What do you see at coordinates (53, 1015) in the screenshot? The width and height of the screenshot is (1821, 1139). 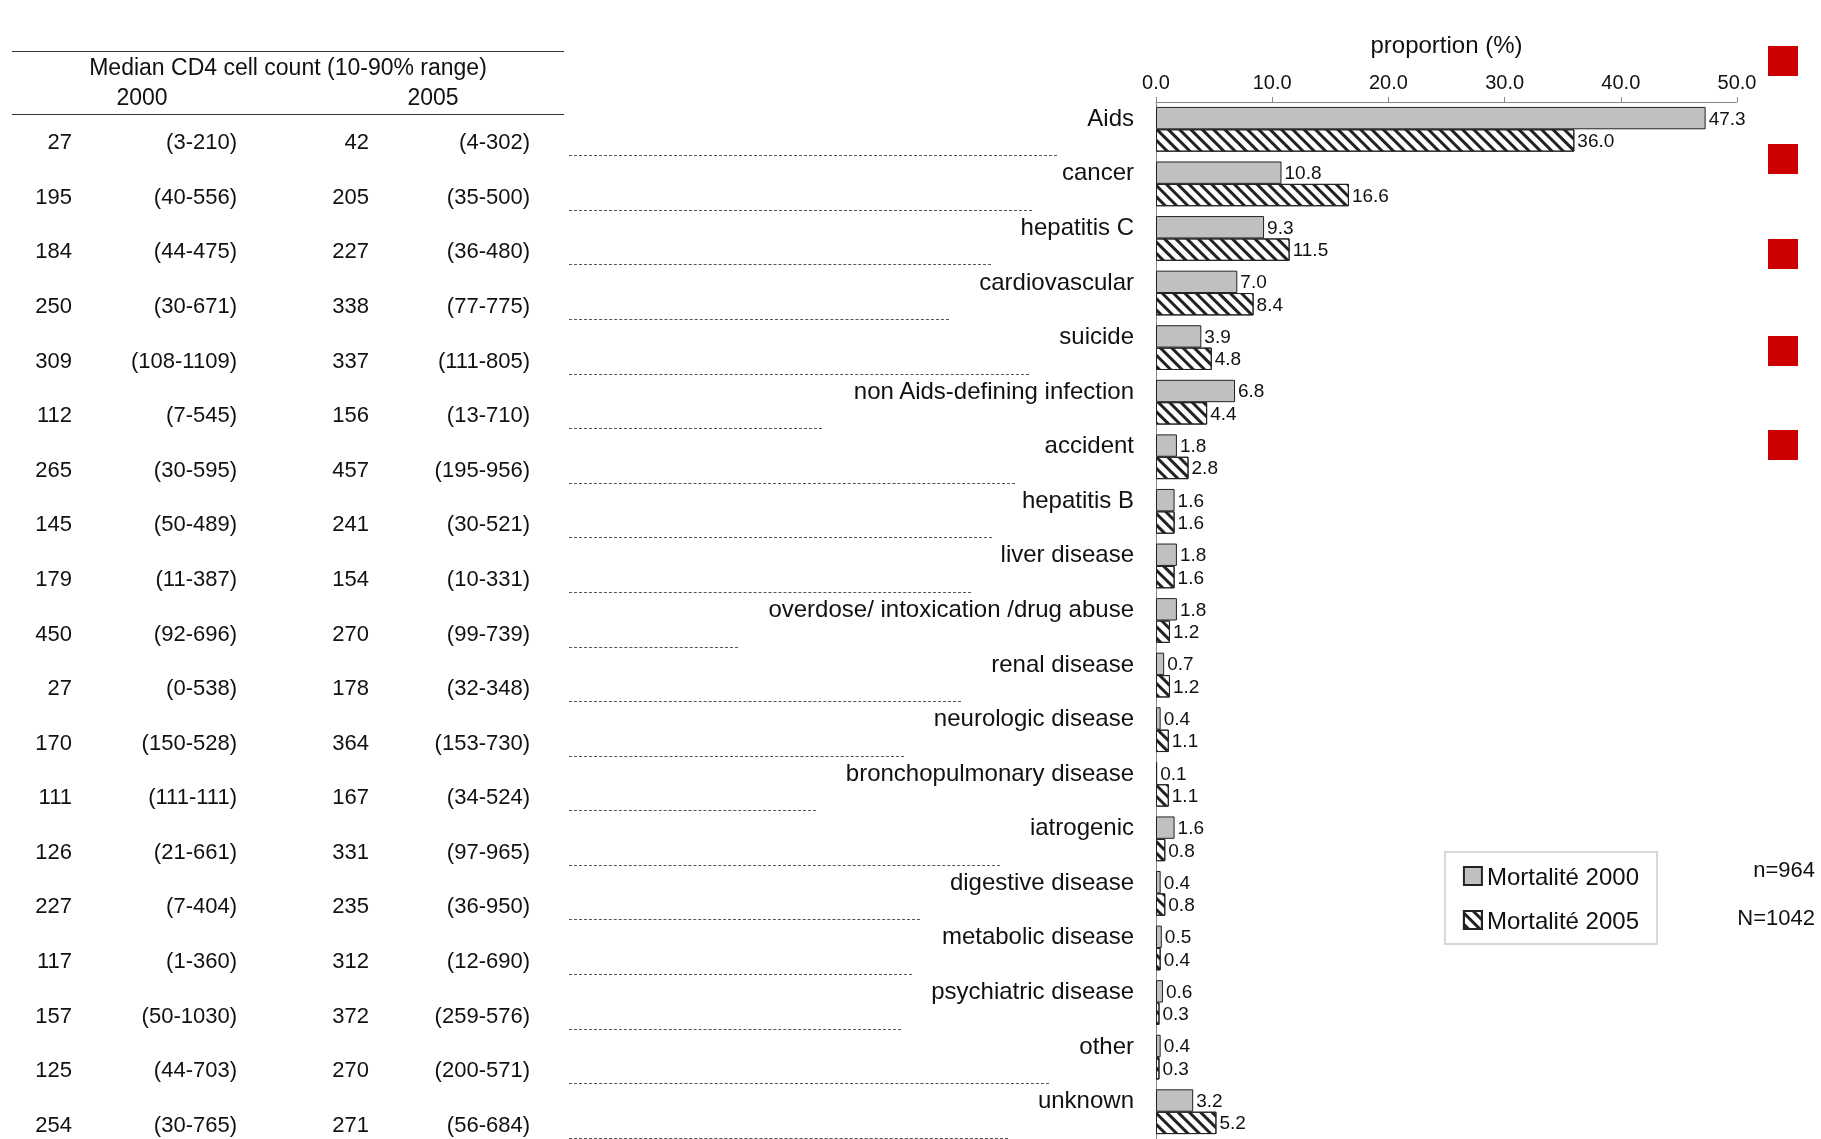 I see `text: 157` at bounding box center [53, 1015].